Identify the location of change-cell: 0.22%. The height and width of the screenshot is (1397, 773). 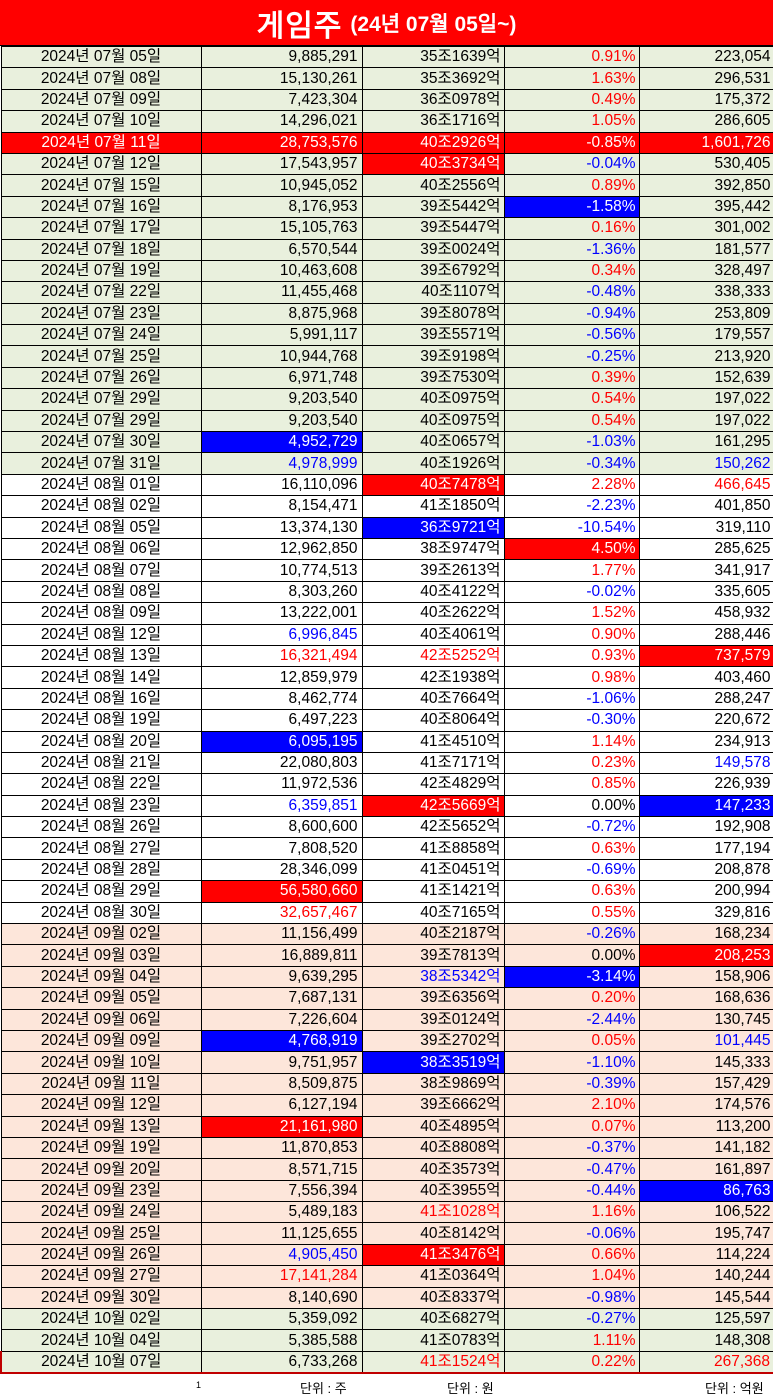
(571, 1362).